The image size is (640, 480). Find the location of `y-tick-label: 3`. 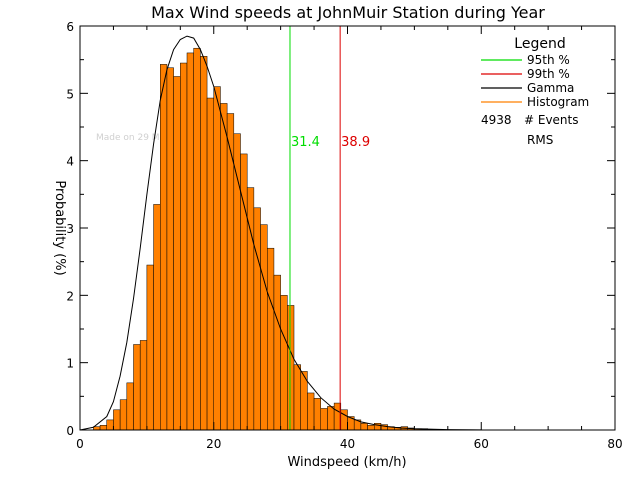

y-tick-label: 3 is located at coordinates (70, 229).